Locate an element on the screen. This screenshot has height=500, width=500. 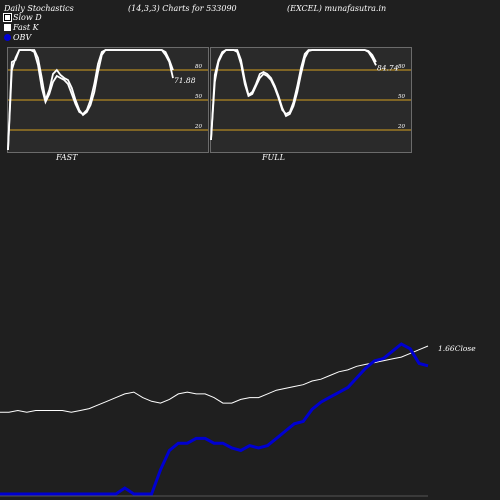
full-stochastics-panel: 20 50 80 84.74 is located at coordinates (311, 100).